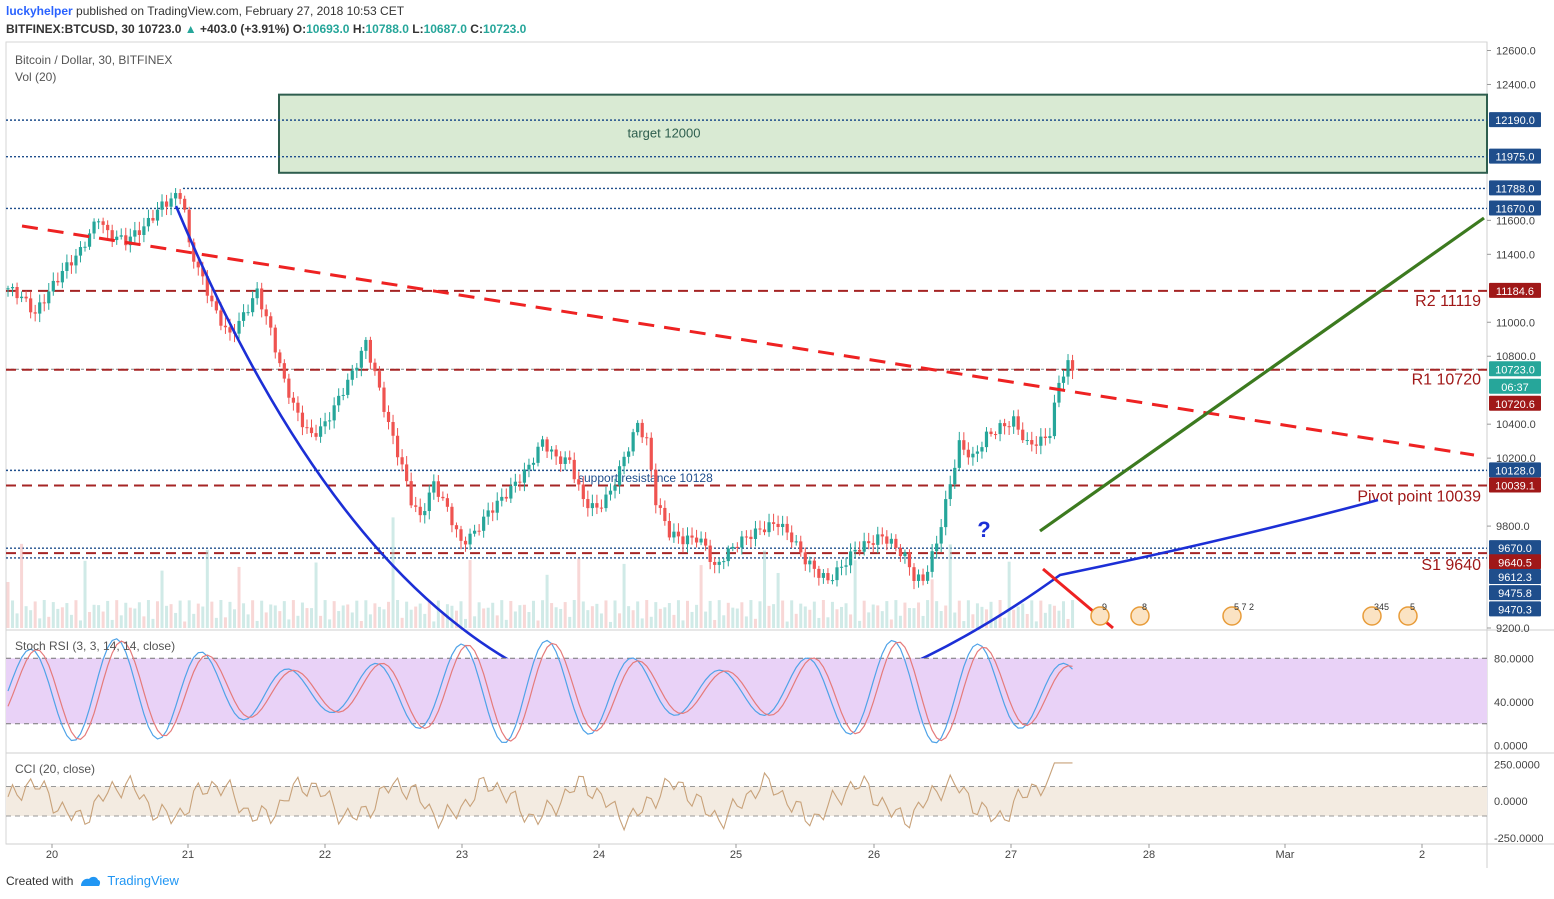 This screenshot has height=899, width=1554. What do you see at coordinates (1238, 614) in the screenshot?
I see `event-badge: 5 7 2` at bounding box center [1238, 614].